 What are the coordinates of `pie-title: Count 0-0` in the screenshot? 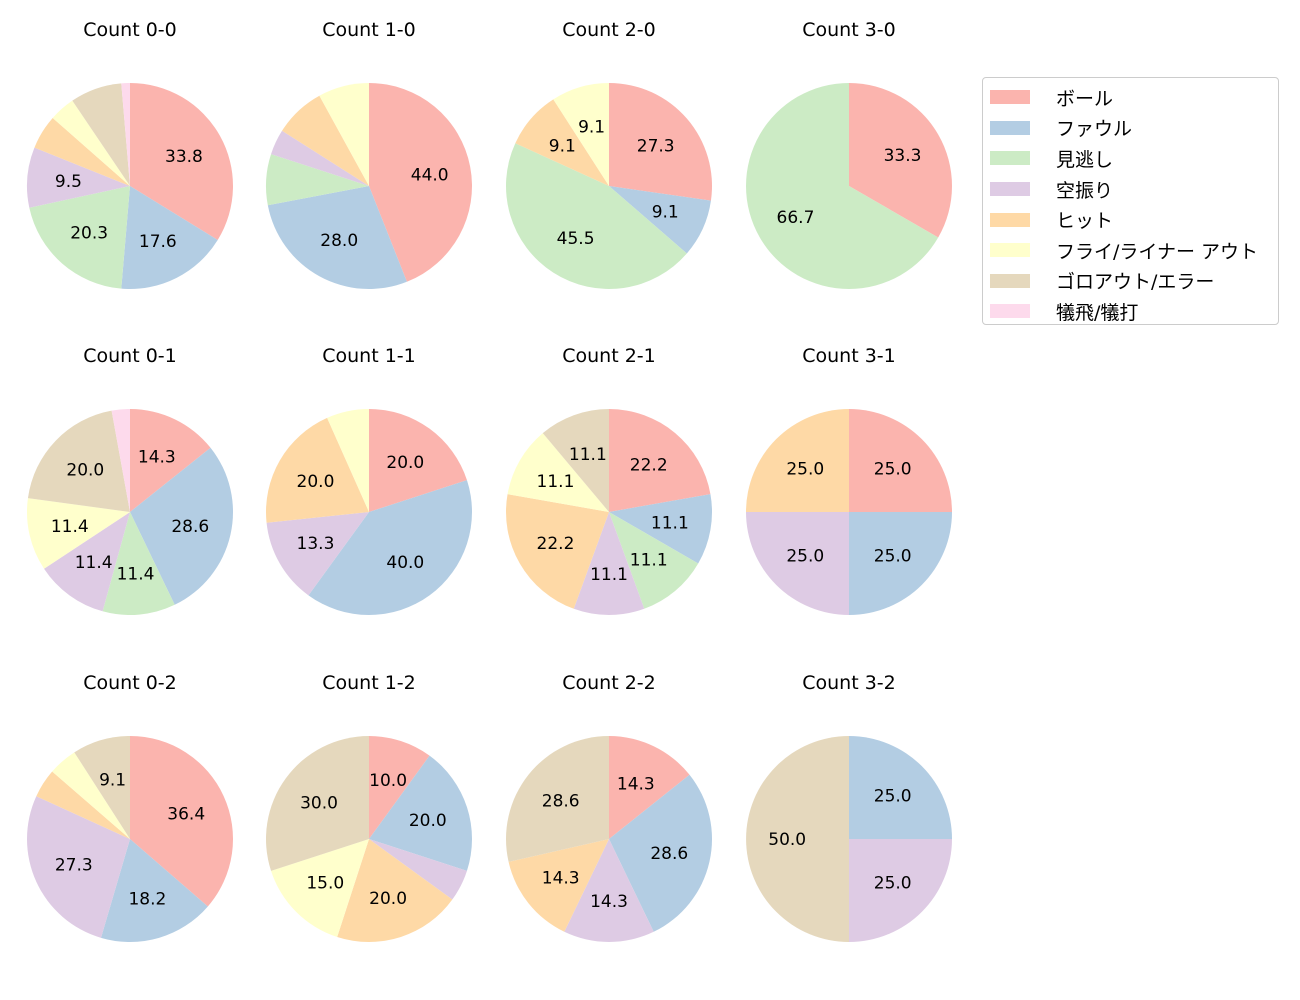 It's located at (130, 30).